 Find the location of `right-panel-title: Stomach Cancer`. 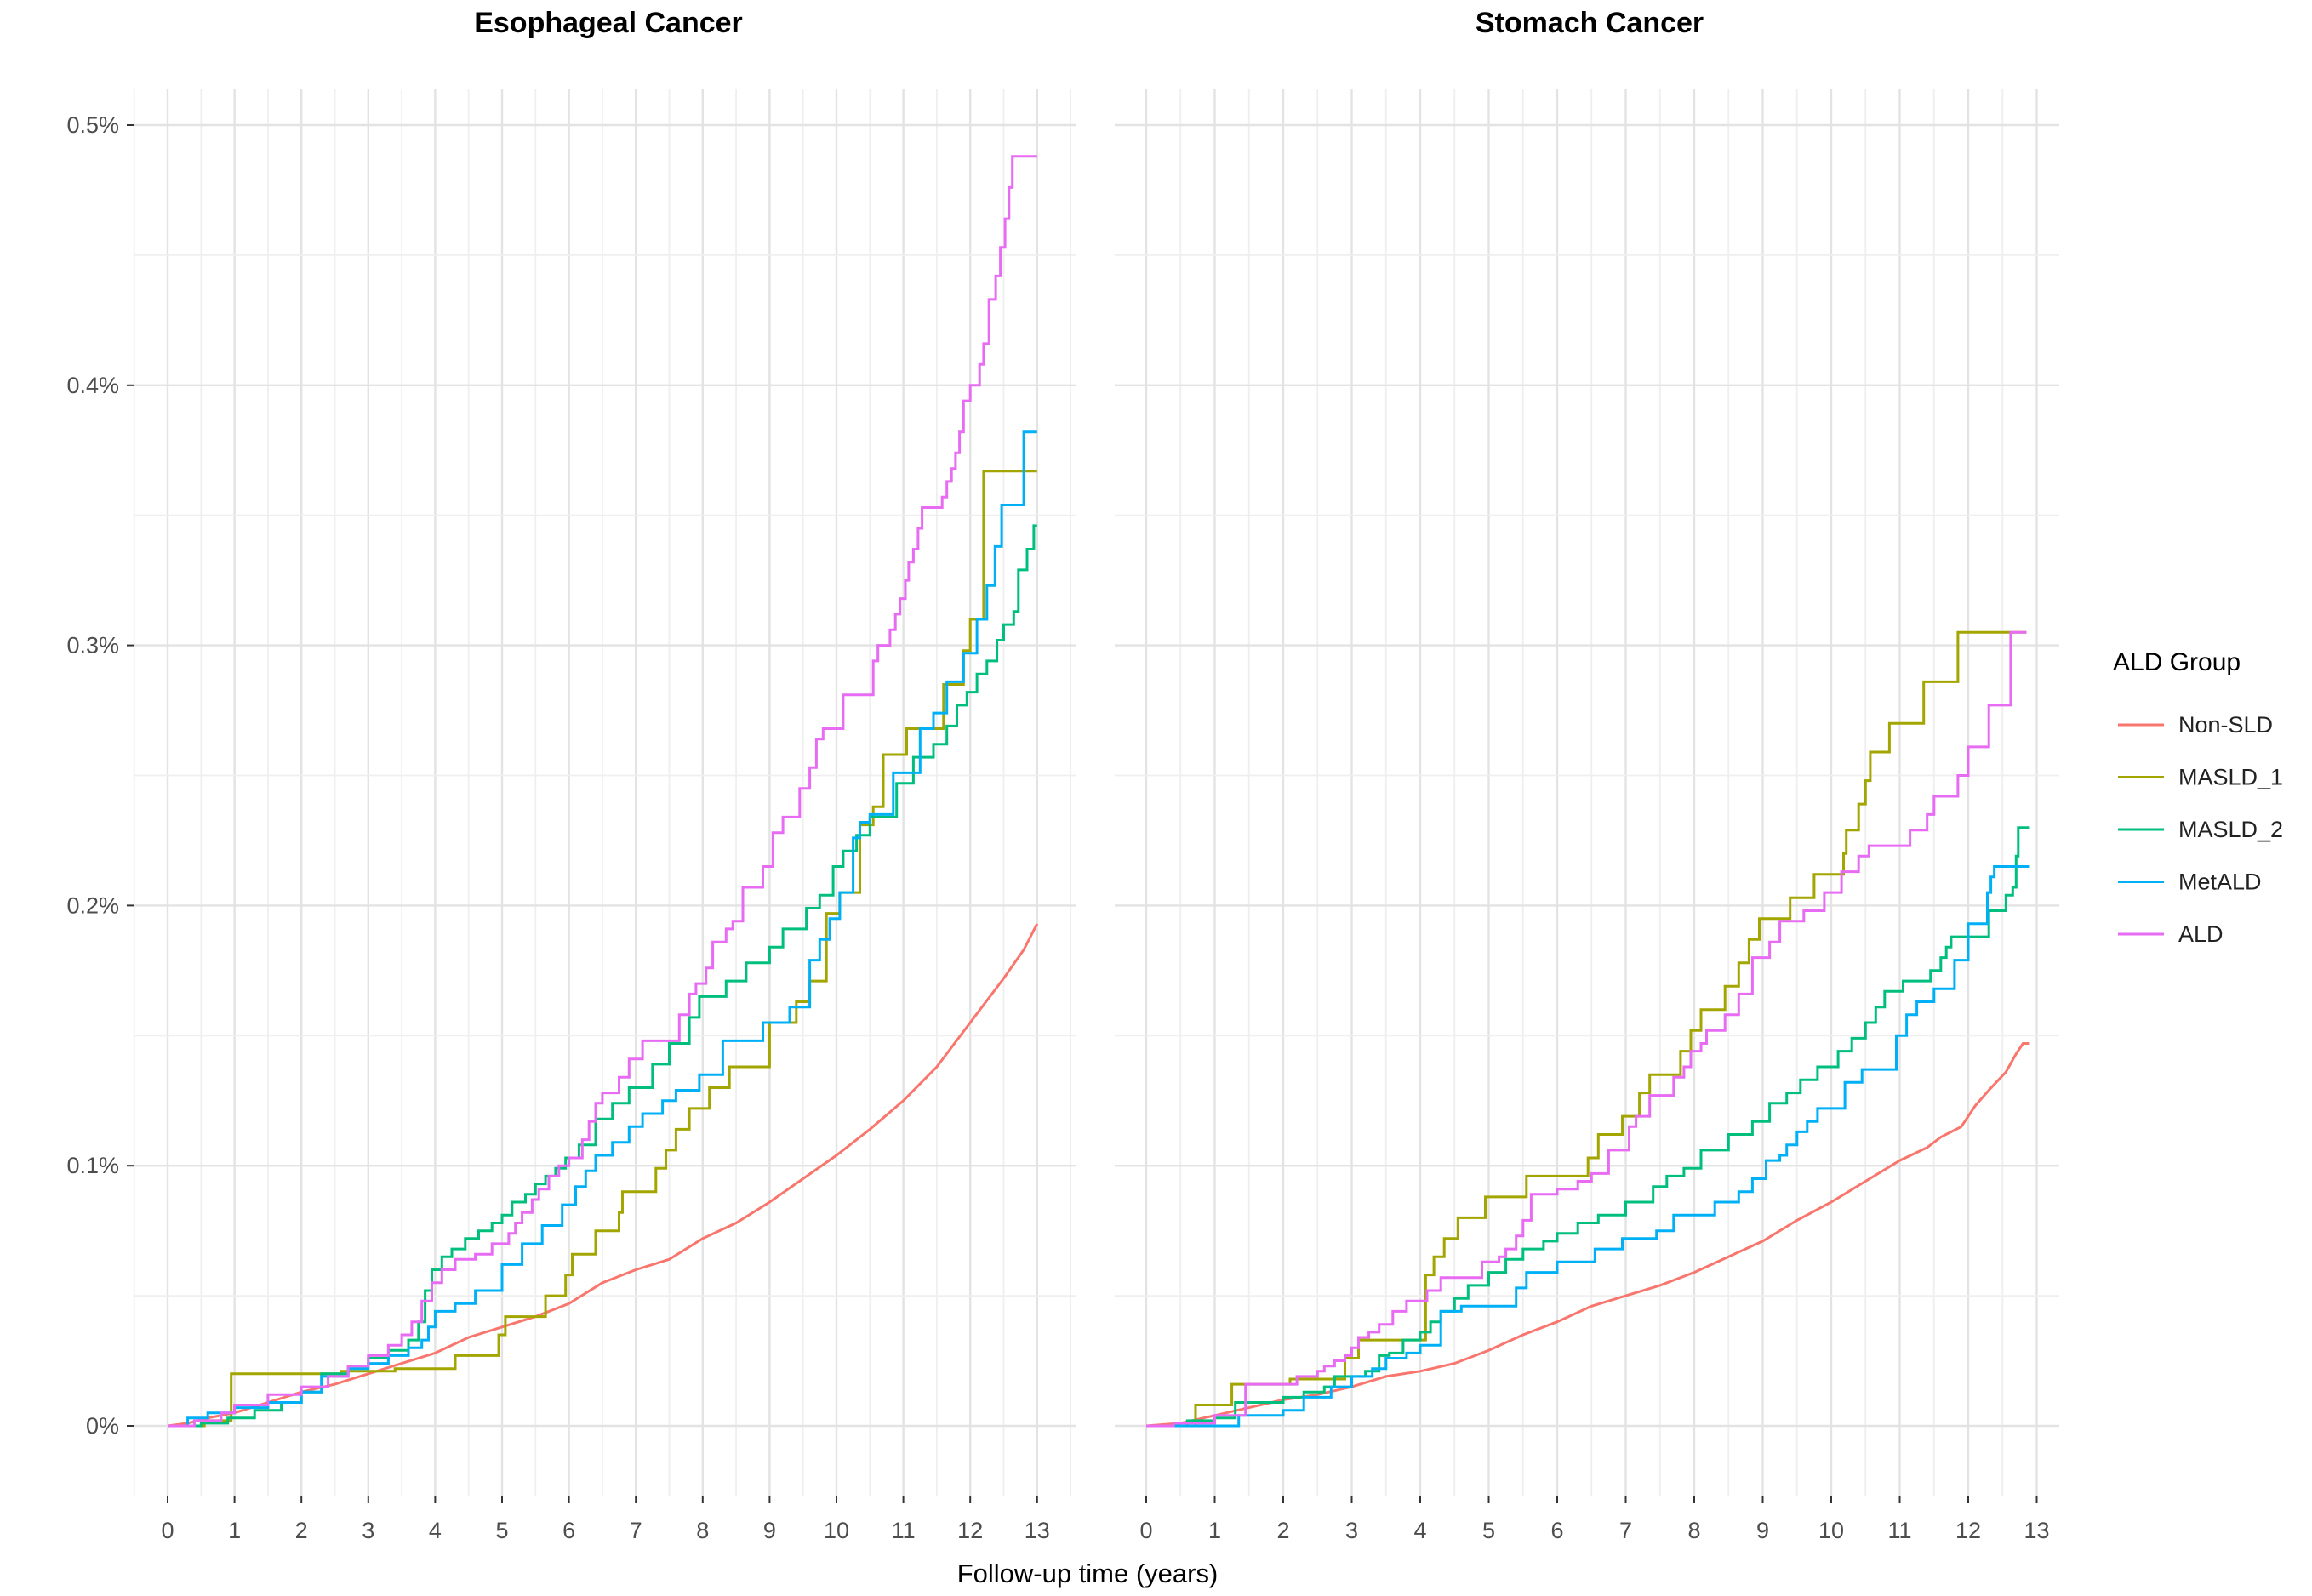

right-panel-title: Stomach Cancer is located at coordinates (1589, 23).